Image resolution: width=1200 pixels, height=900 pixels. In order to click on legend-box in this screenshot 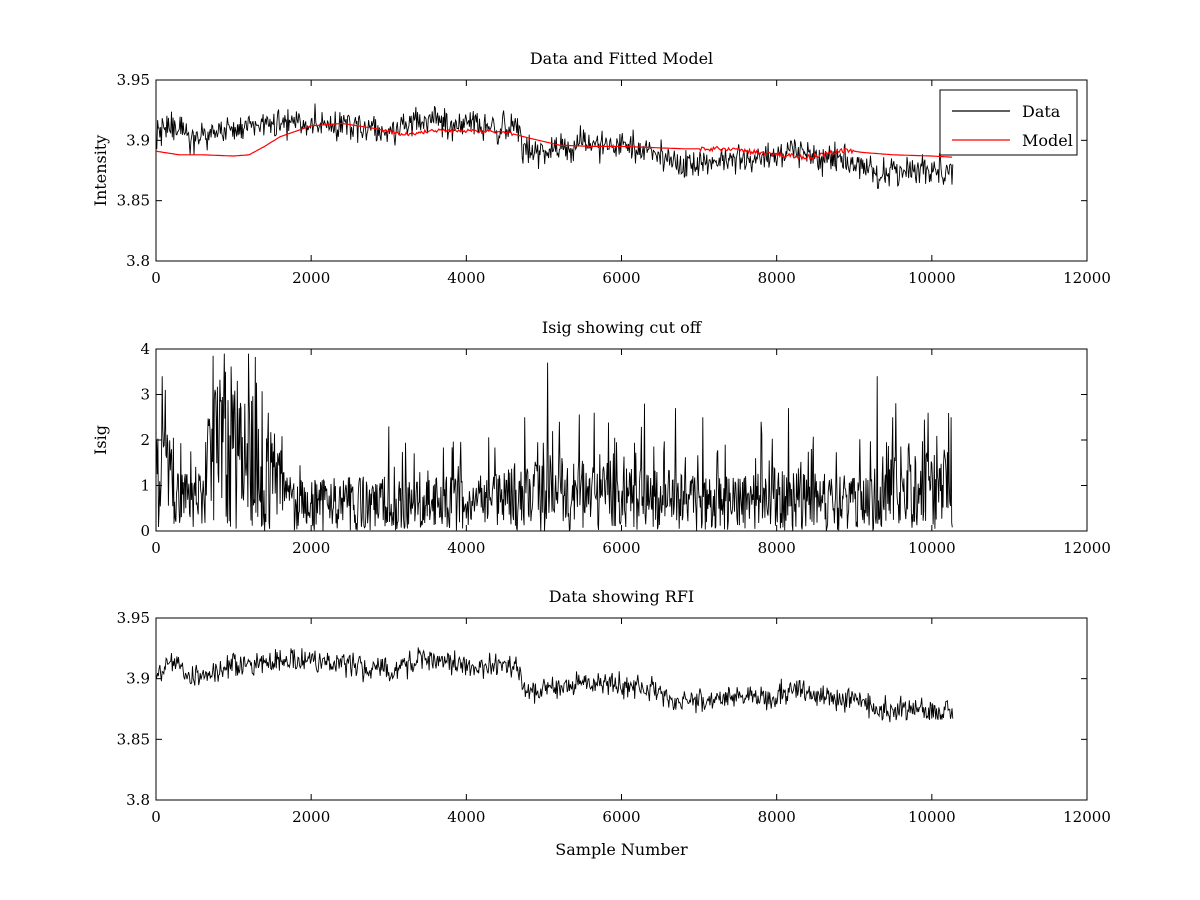, I will do `click(1008, 122)`.